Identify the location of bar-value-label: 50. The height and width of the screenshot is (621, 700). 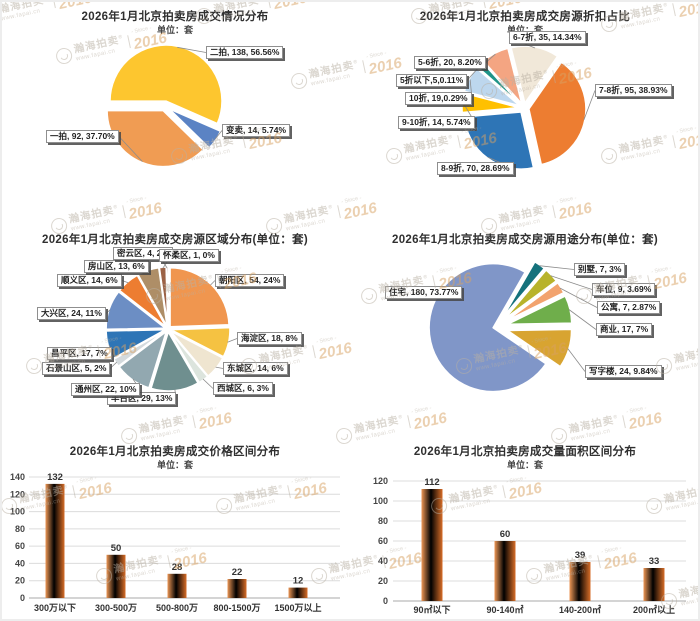
(116, 548).